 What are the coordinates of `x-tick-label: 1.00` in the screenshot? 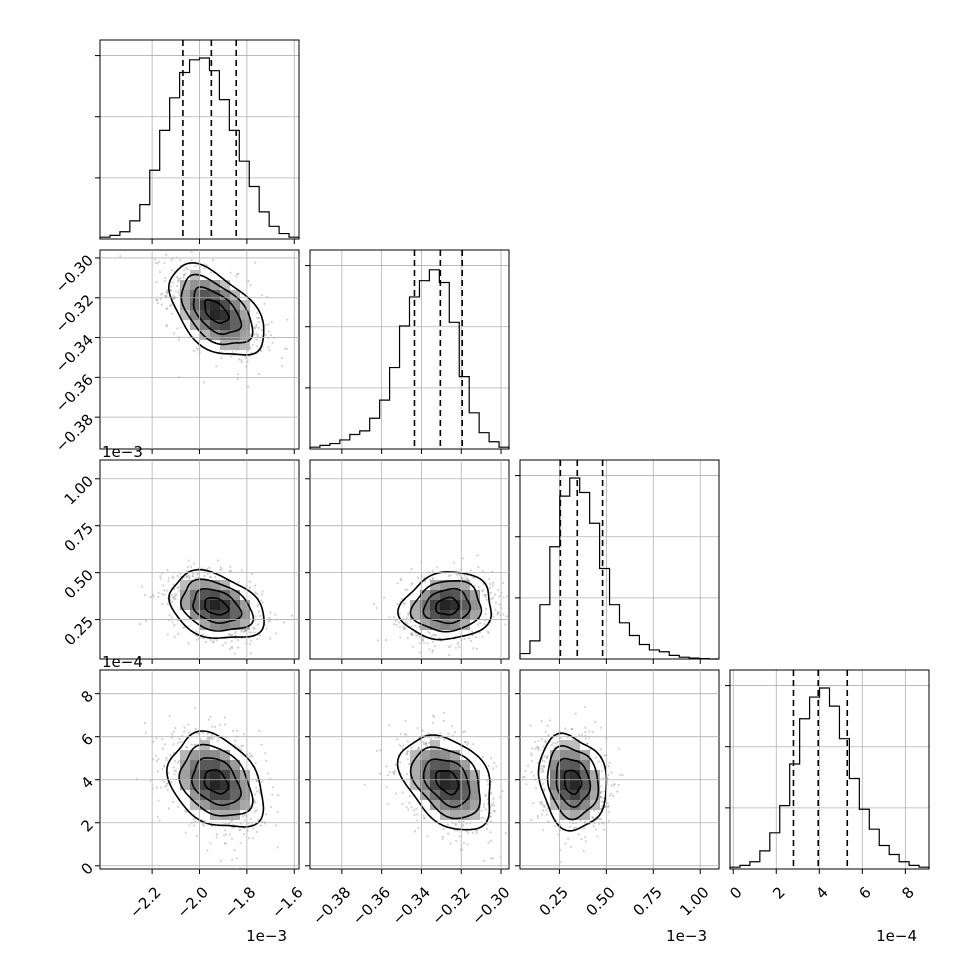 It's located at (694, 901).